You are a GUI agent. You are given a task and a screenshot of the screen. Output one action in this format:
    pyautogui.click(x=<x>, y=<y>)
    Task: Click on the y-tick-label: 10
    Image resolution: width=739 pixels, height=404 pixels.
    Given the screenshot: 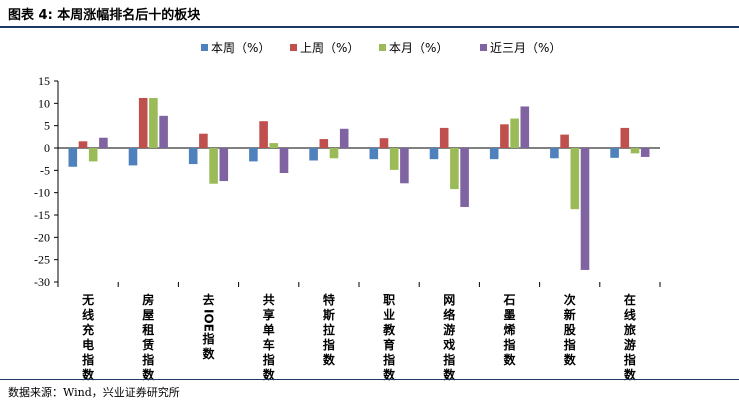 What is the action you would take?
    pyautogui.click(x=44, y=103)
    